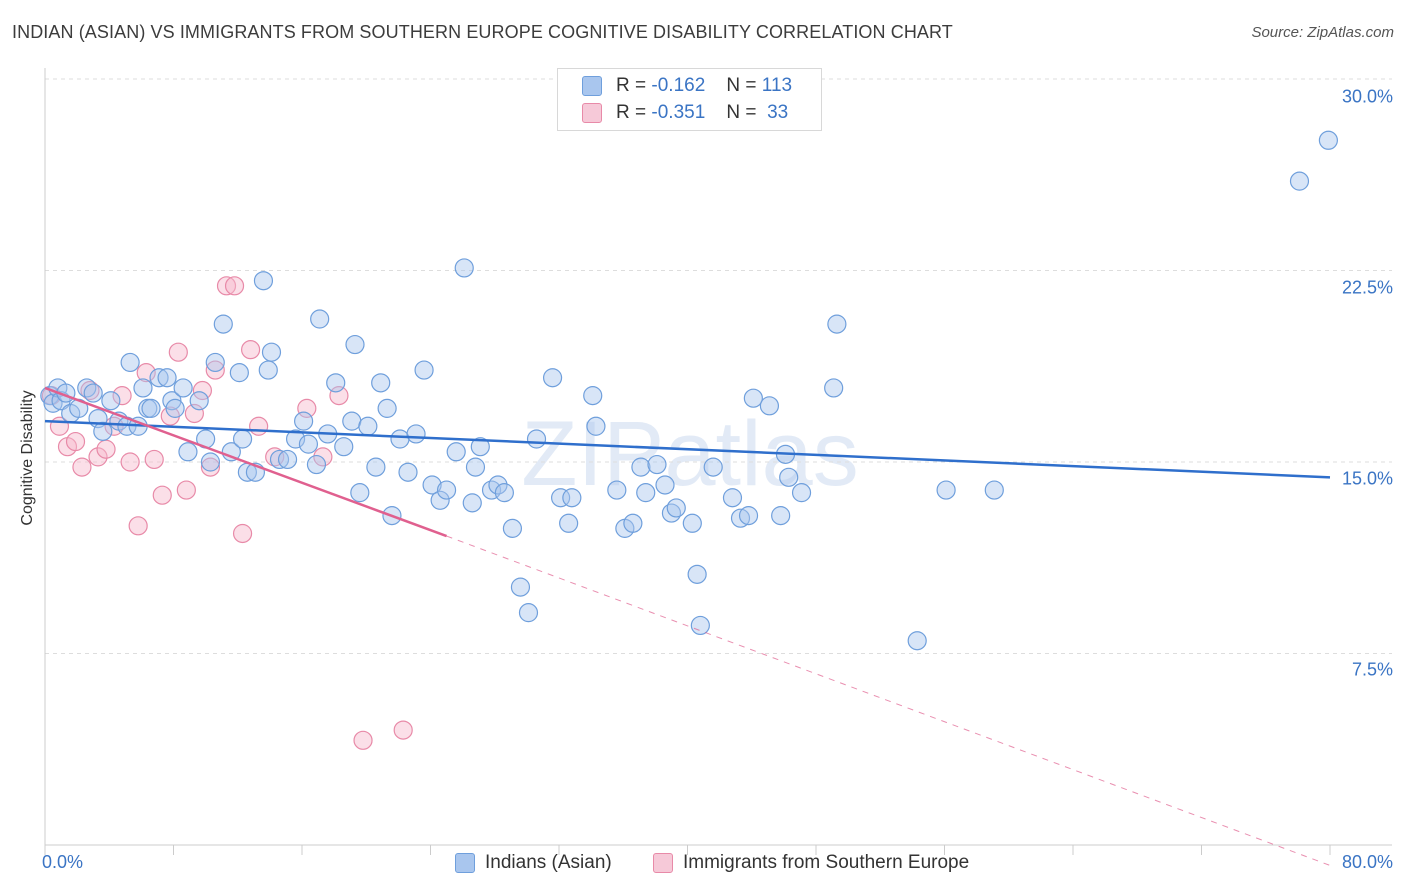 The width and height of the screenshot is (1406, 892). What do you see at coordinates (27, 458) in the screenshot?
I see `y-axis-label: Cognitive Disability` at bounding box center [27, 458].